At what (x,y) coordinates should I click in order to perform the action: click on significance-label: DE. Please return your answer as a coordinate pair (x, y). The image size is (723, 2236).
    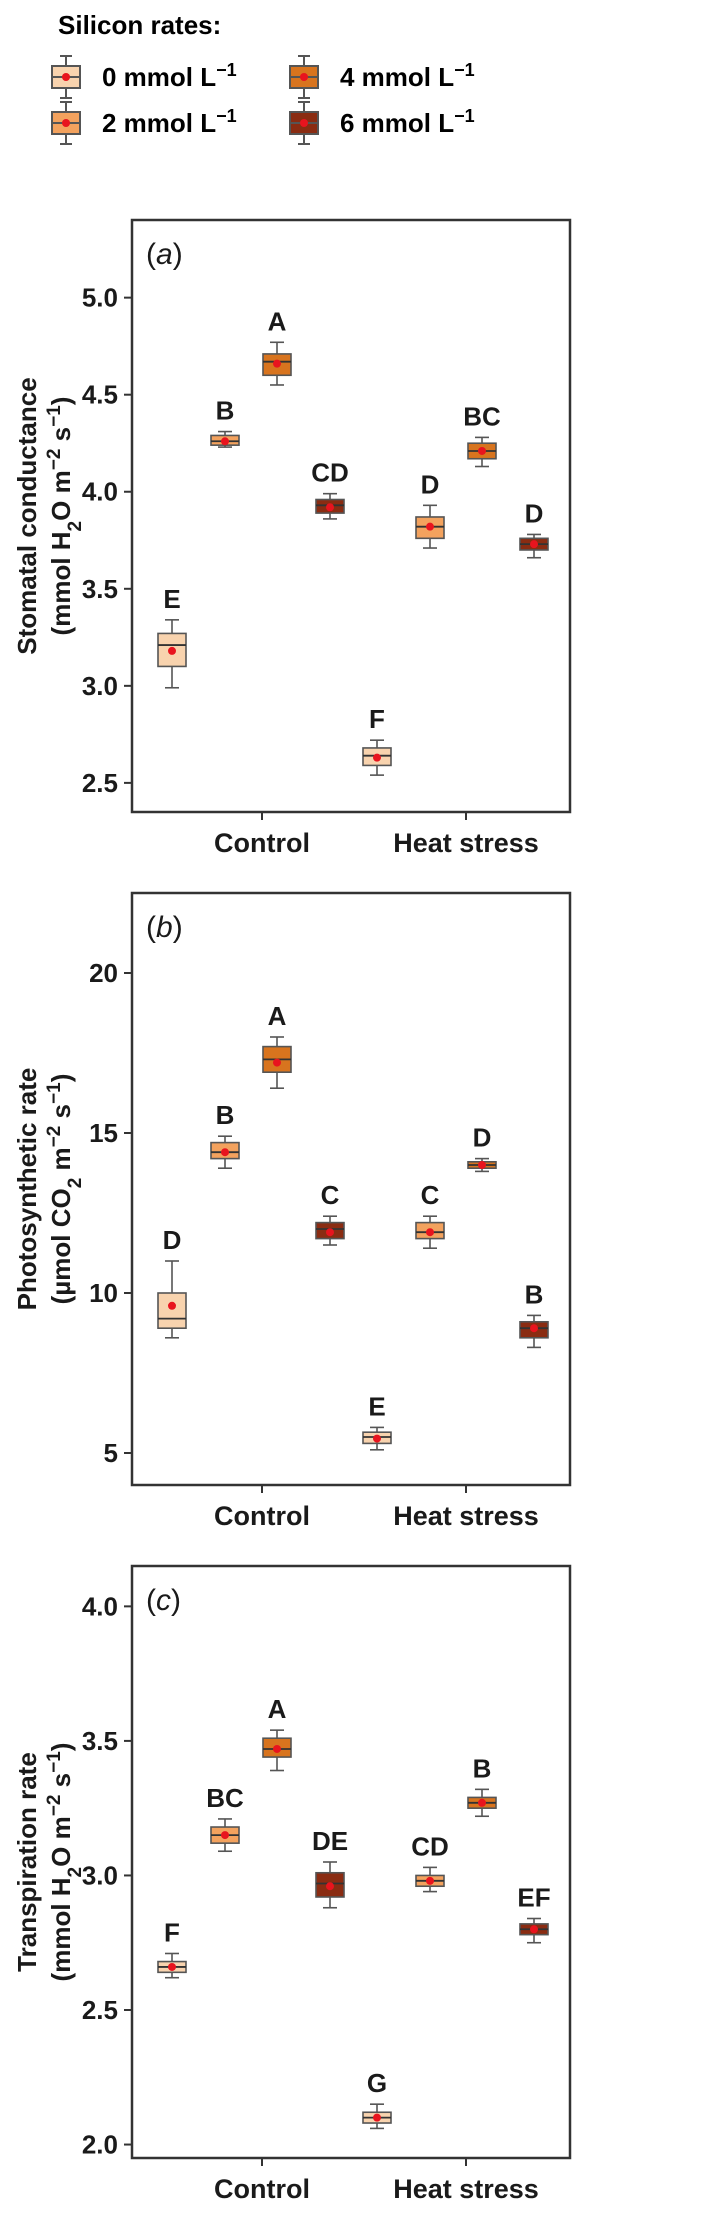
    Looking at the image, I should click on (330, 1841).